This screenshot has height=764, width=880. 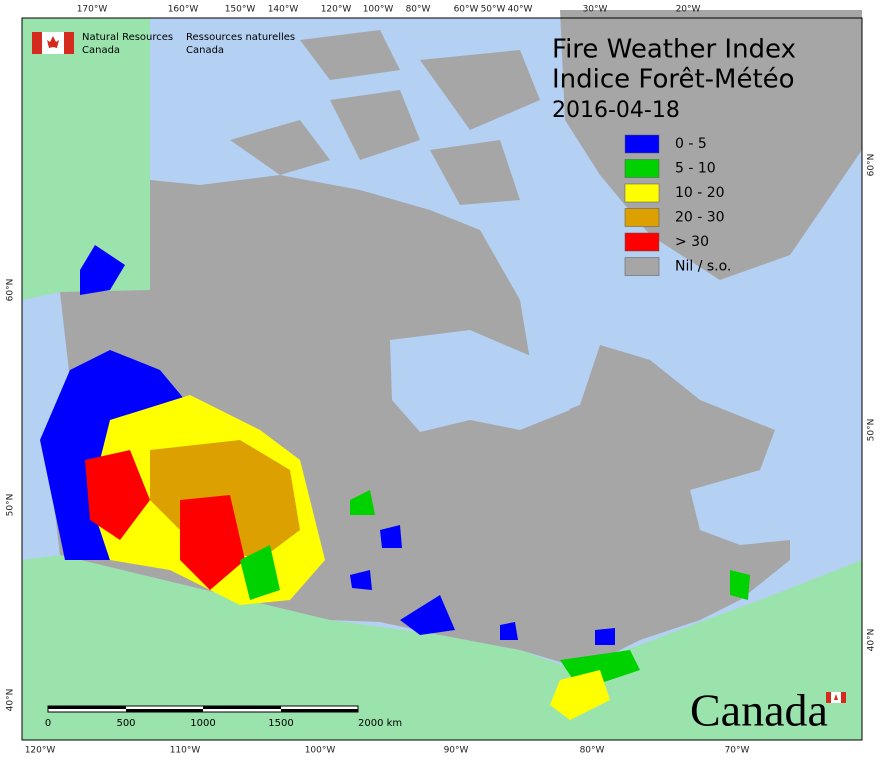 What do you see at coordinates (695, 169) in the screenshot?
I see `legend-label: 5 - 10` at bounding box center [695, 169].